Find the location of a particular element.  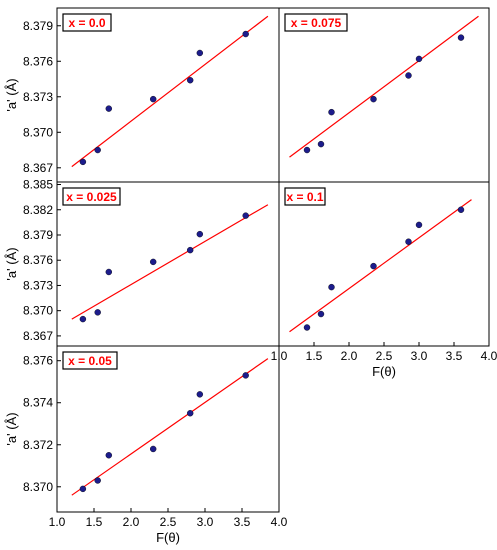

legend-label: x = 0.1 is located at coordinates (304, 197).